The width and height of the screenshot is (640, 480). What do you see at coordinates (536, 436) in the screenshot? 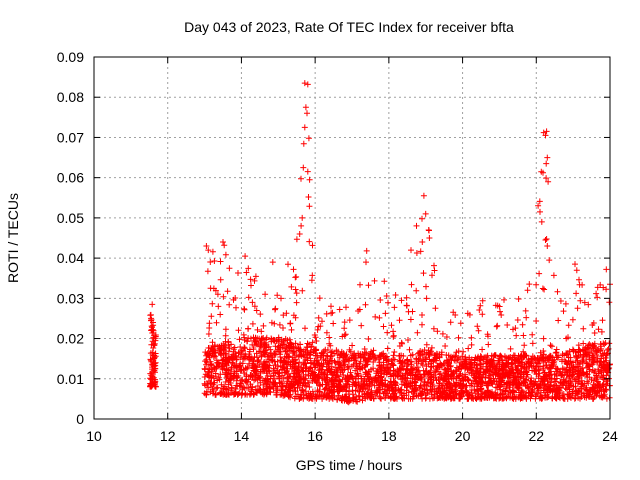
I see `x-tick-label: 22` at bounding box center [536, 436].